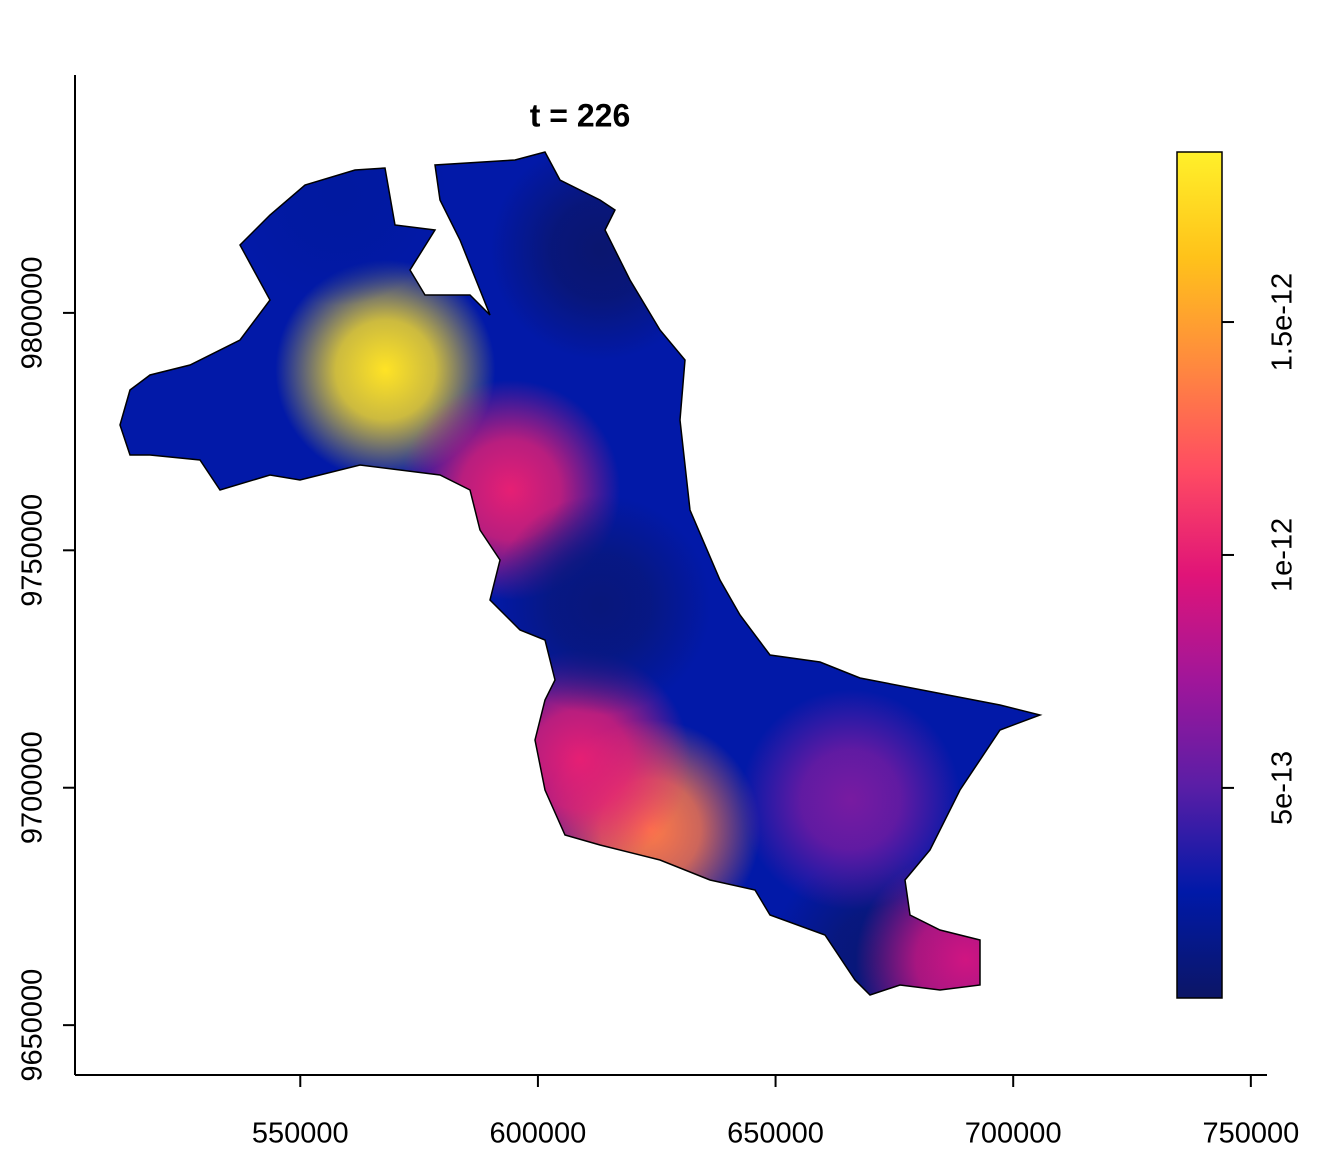  I want to click on x-tick-label: 700000, so click(1013, 1134).